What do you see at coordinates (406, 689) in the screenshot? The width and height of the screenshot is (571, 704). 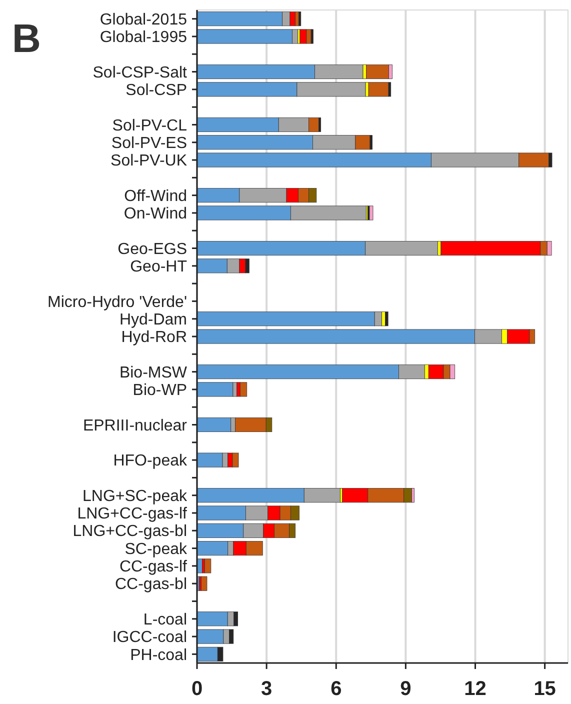 I see `x-tick-label: 9` at bounding box center [406, 689].